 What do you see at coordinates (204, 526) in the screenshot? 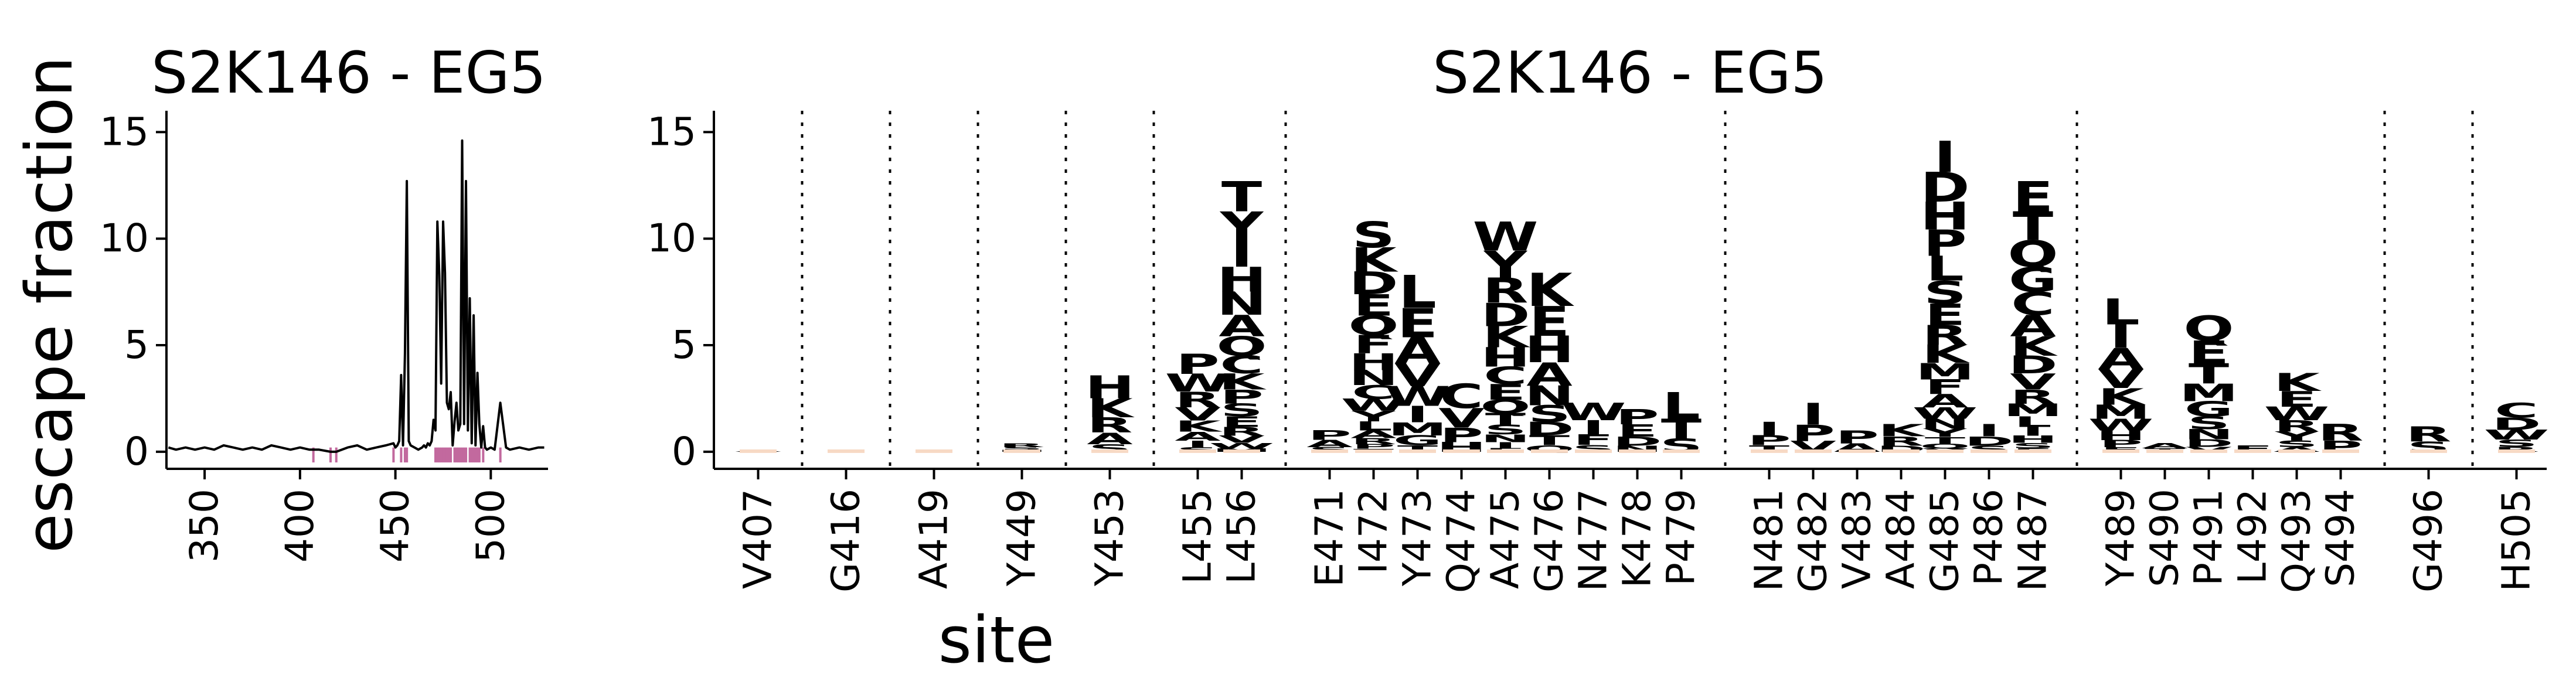
I see `left-x-tick-label-350: 350` at bounding box center [204, 526].